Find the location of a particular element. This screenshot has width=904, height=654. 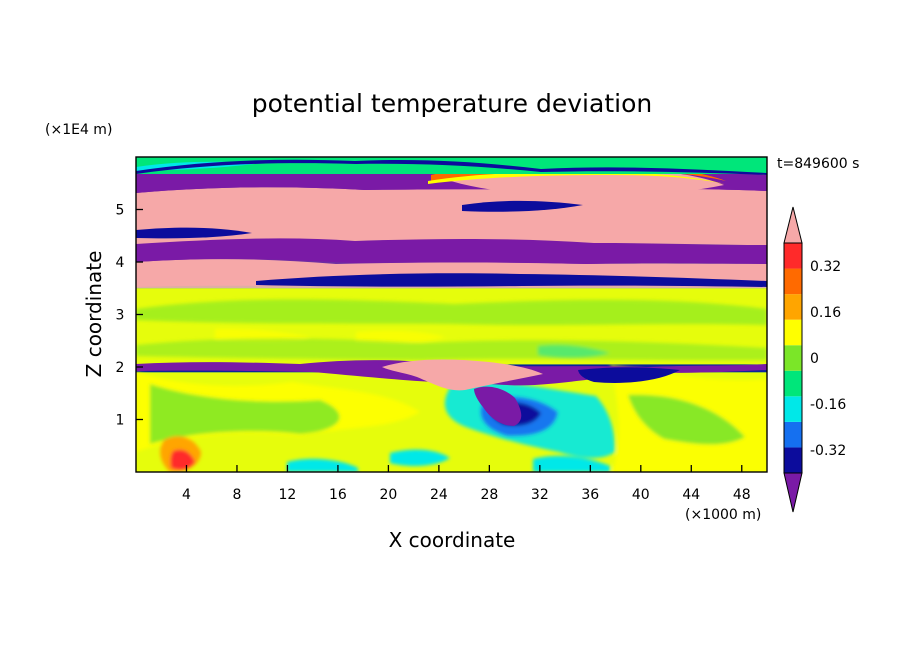

navy-inversion-right is located at coordinates (629, 375).